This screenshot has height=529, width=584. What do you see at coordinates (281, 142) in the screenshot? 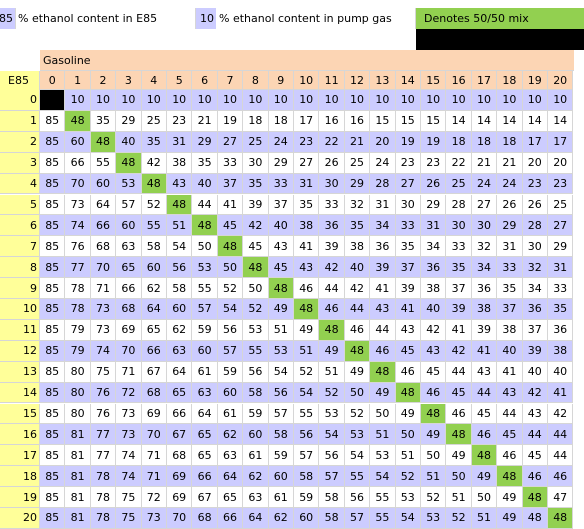
I see `table-cell: 24` at bounding box center [281, 142].